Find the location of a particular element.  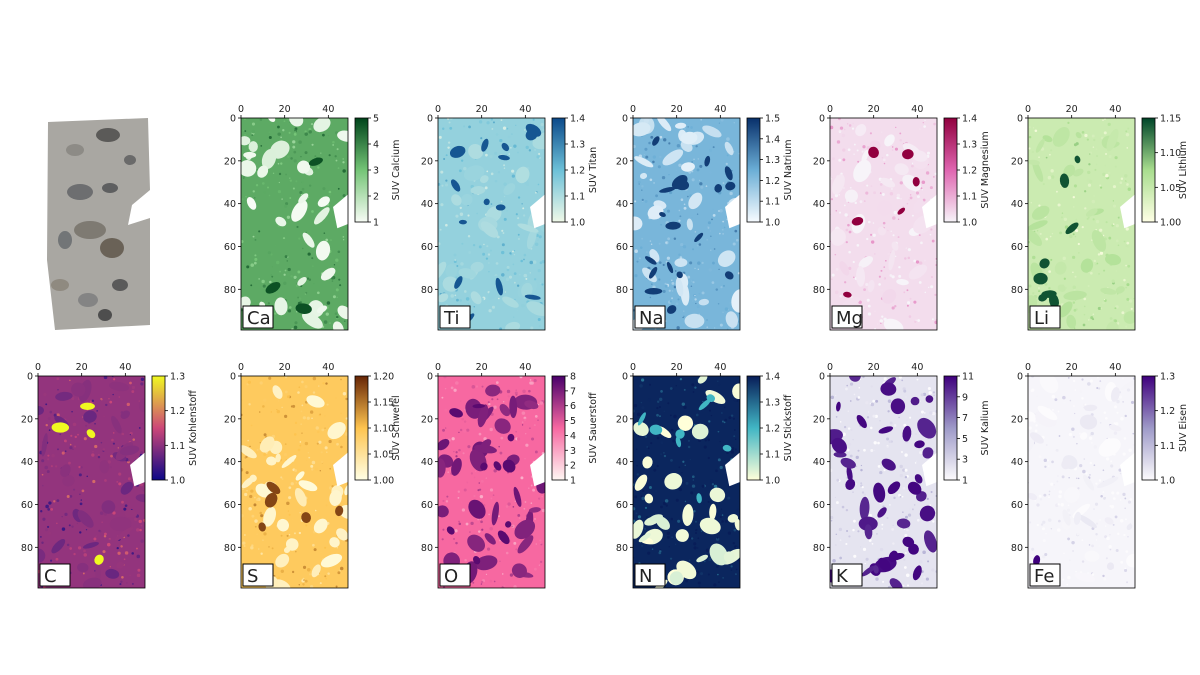

x-tick-label: 20 is located at coordinates (482, 367).